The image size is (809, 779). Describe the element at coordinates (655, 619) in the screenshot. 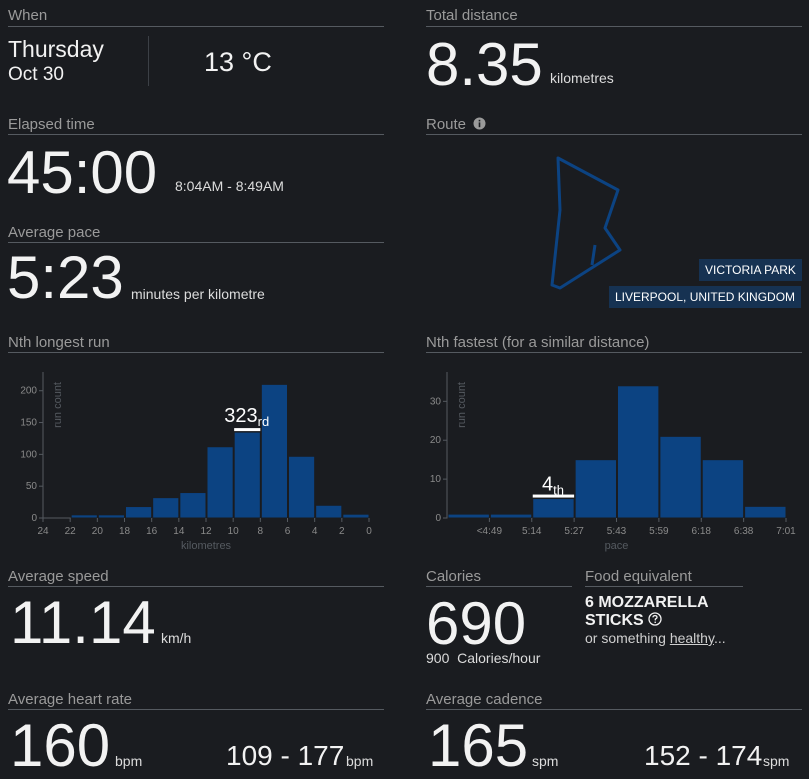

I see `help-icon` at that location.